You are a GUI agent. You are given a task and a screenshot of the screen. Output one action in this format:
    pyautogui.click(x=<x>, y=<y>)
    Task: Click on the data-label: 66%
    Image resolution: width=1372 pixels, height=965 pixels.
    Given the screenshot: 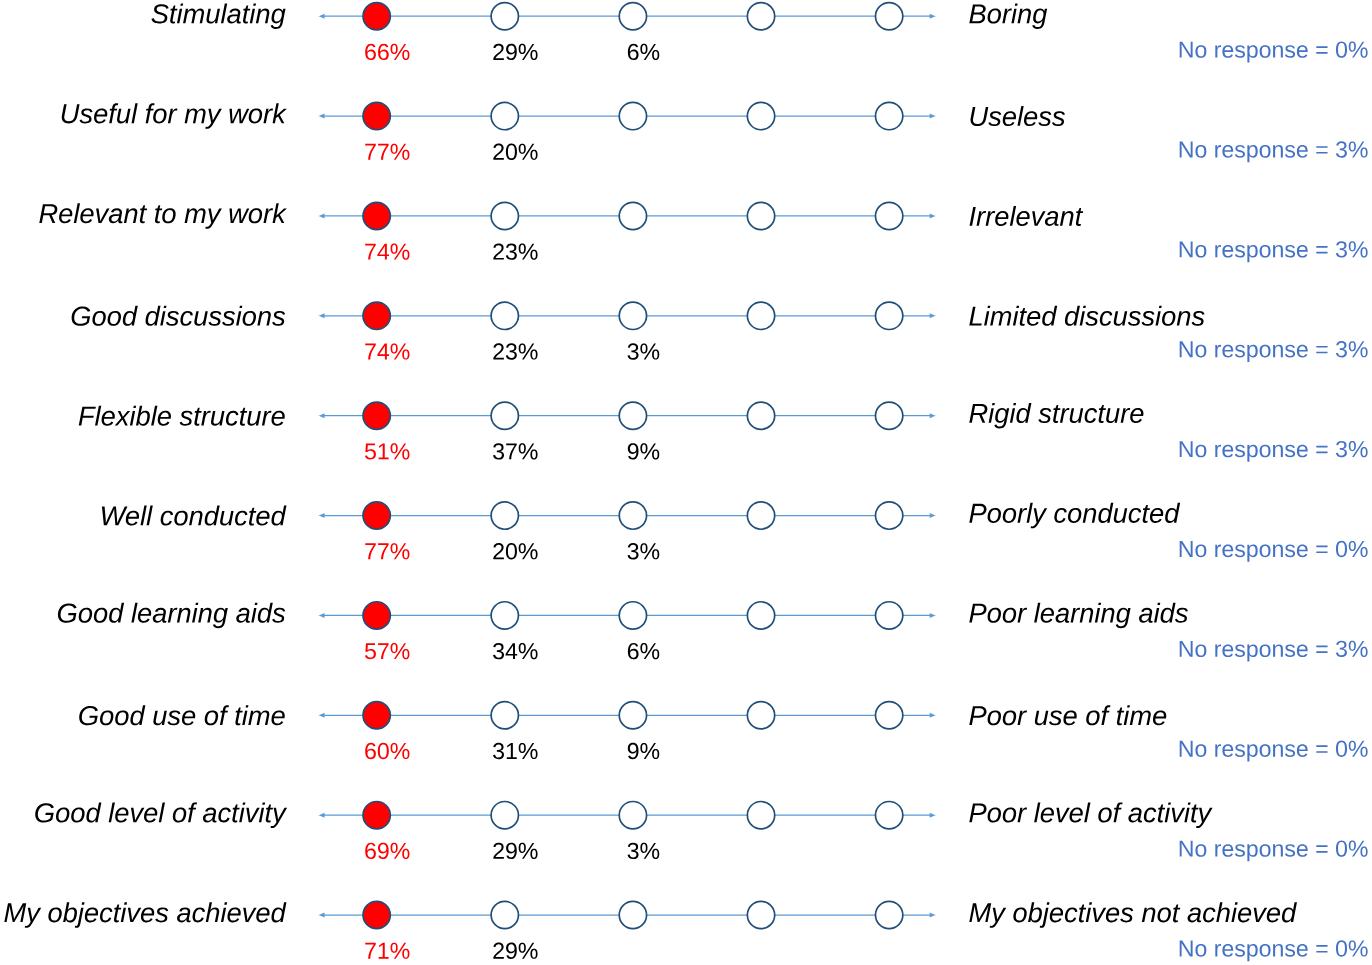 What is the action you would take?
    pyautogui.click(x=387, y=52)
    